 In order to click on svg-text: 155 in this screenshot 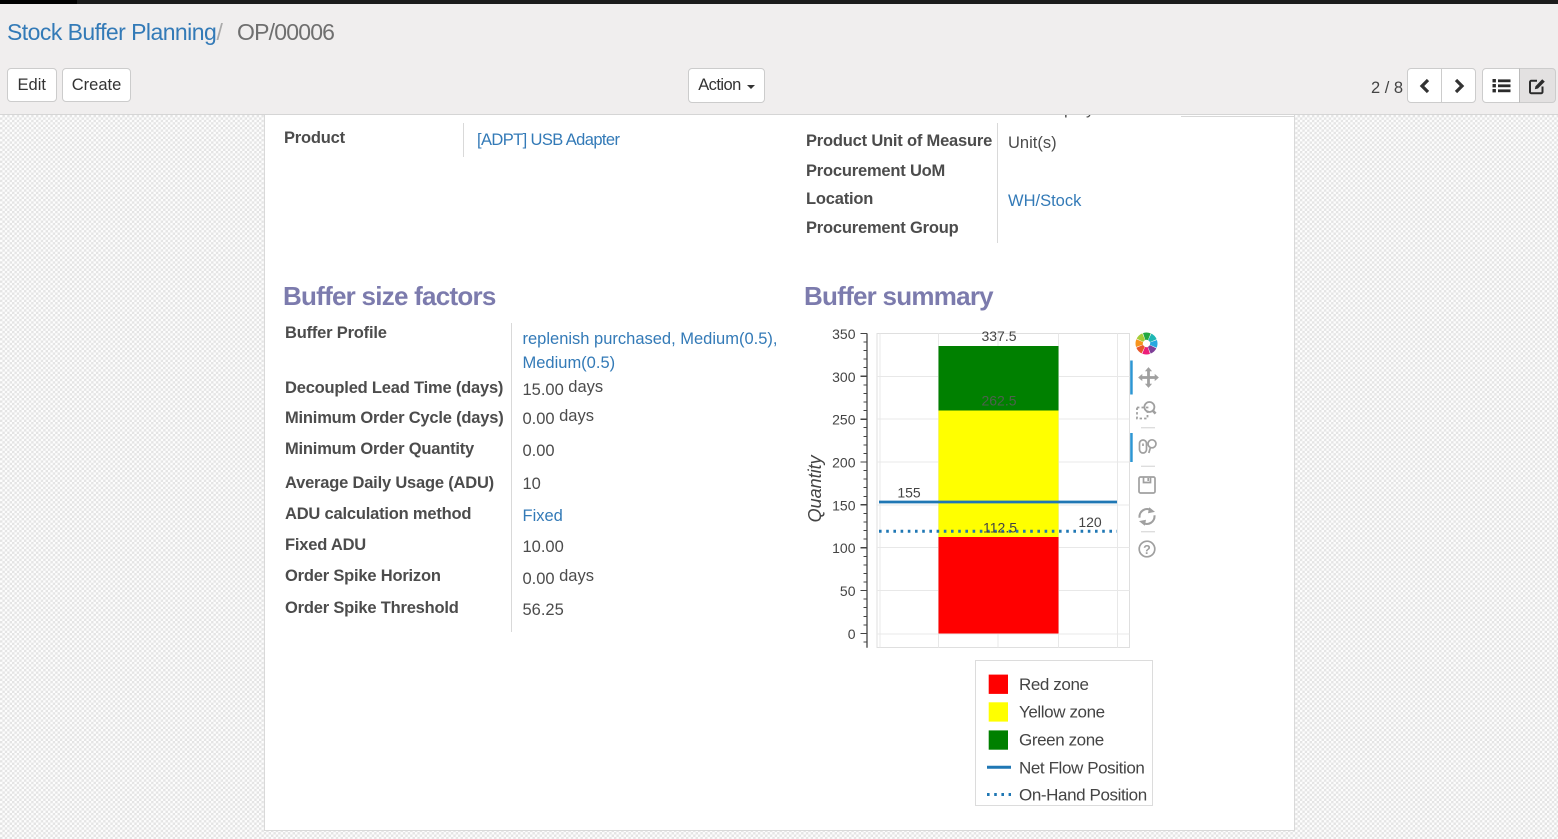, I will do `click(909, 493)`.